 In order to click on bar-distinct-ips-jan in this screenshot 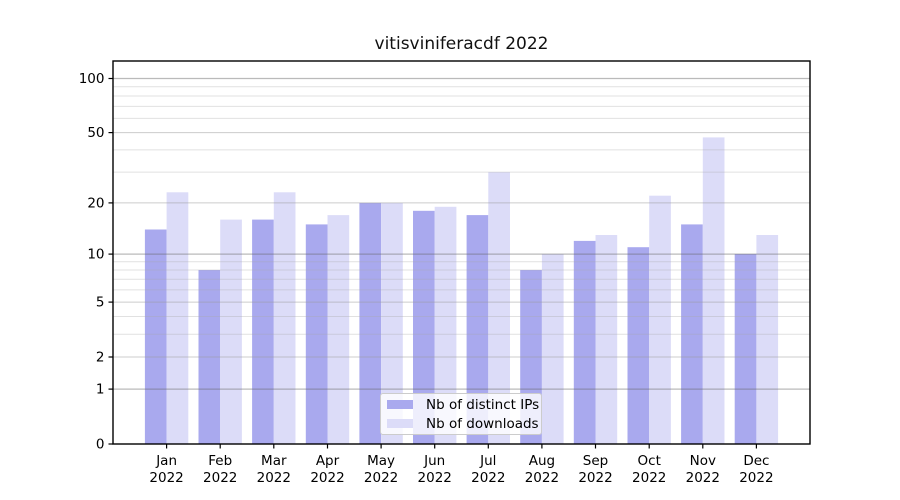, I will do `click(155, 336)`.